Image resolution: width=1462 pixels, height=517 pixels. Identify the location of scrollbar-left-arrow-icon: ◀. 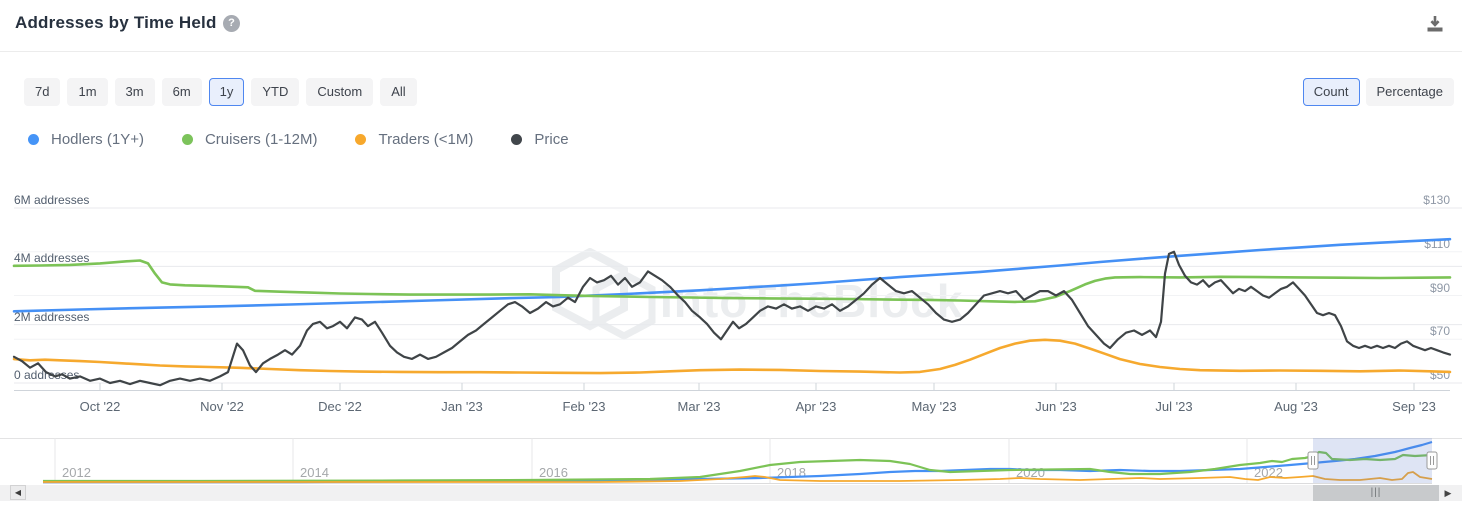
(18, 492).